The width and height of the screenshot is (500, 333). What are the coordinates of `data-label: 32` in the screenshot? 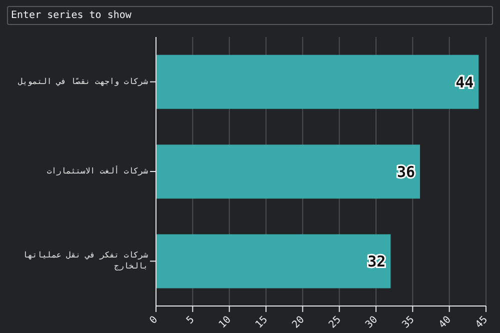 It's located at (377, 261).